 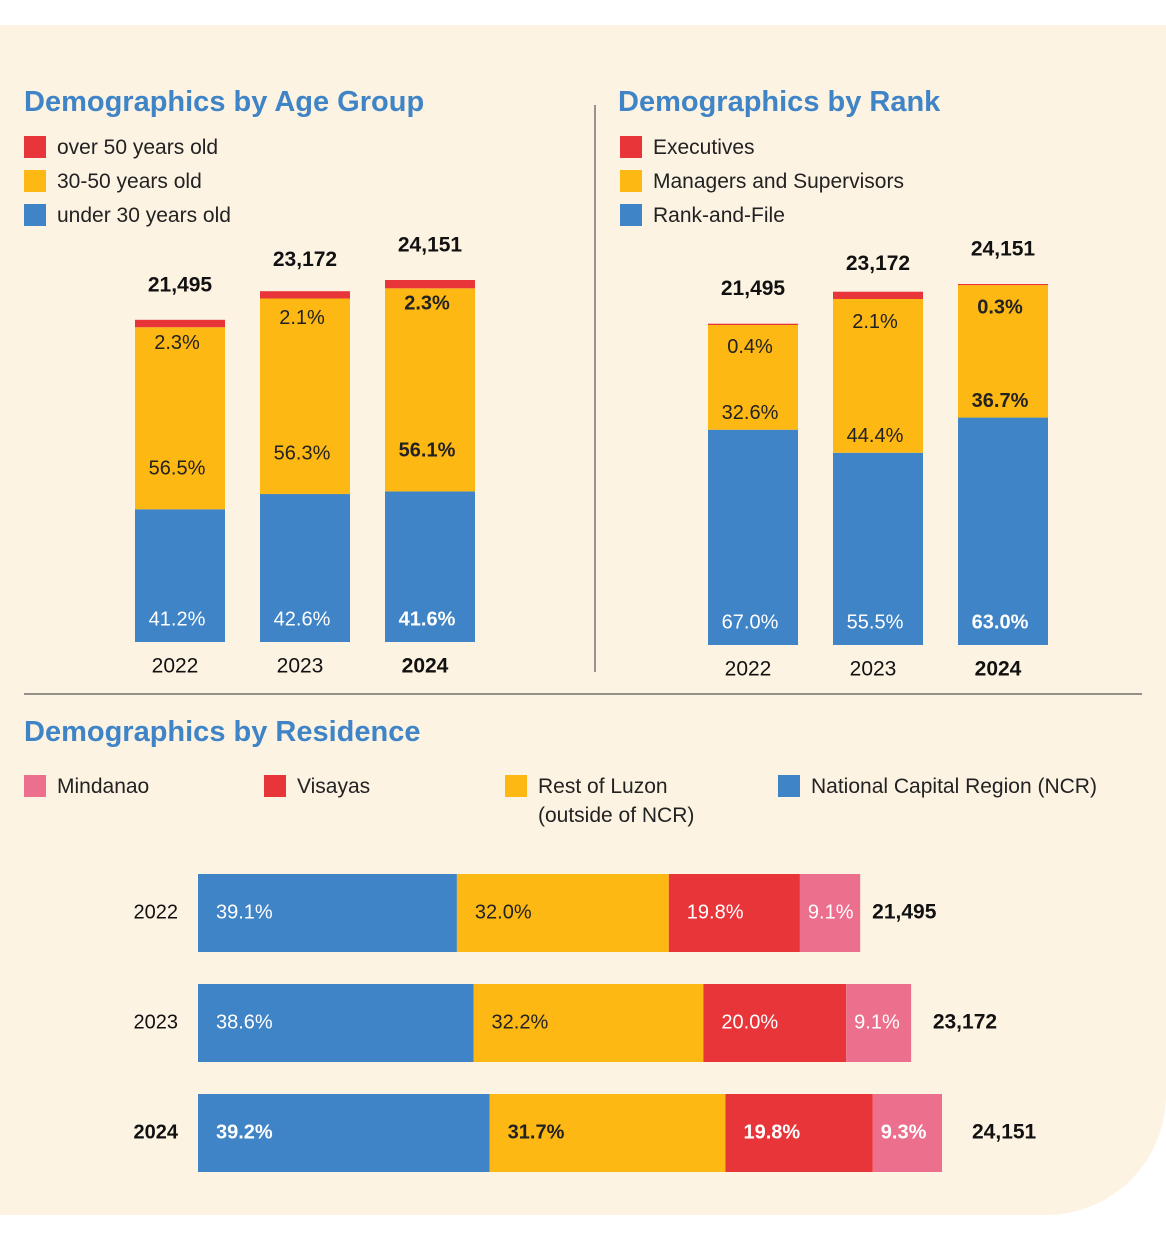 What do you see at coordinates (820, 215) in the screenshot?
I see `legend-item: Rank-and-File` at bounding box center [820, 215].